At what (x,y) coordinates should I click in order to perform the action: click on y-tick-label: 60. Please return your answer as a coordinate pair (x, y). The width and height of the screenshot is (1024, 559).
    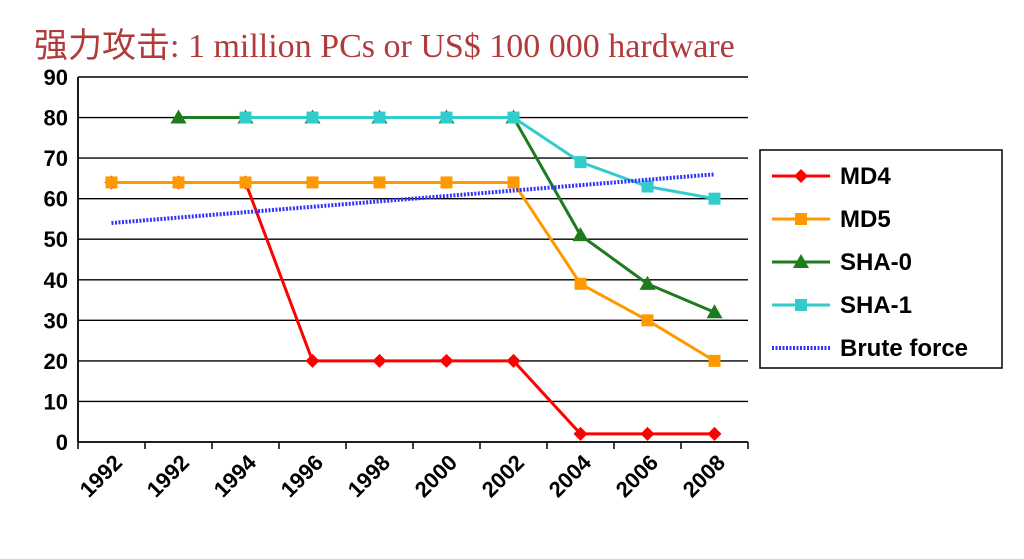
    Looking at the image, I should click on (56, 199).